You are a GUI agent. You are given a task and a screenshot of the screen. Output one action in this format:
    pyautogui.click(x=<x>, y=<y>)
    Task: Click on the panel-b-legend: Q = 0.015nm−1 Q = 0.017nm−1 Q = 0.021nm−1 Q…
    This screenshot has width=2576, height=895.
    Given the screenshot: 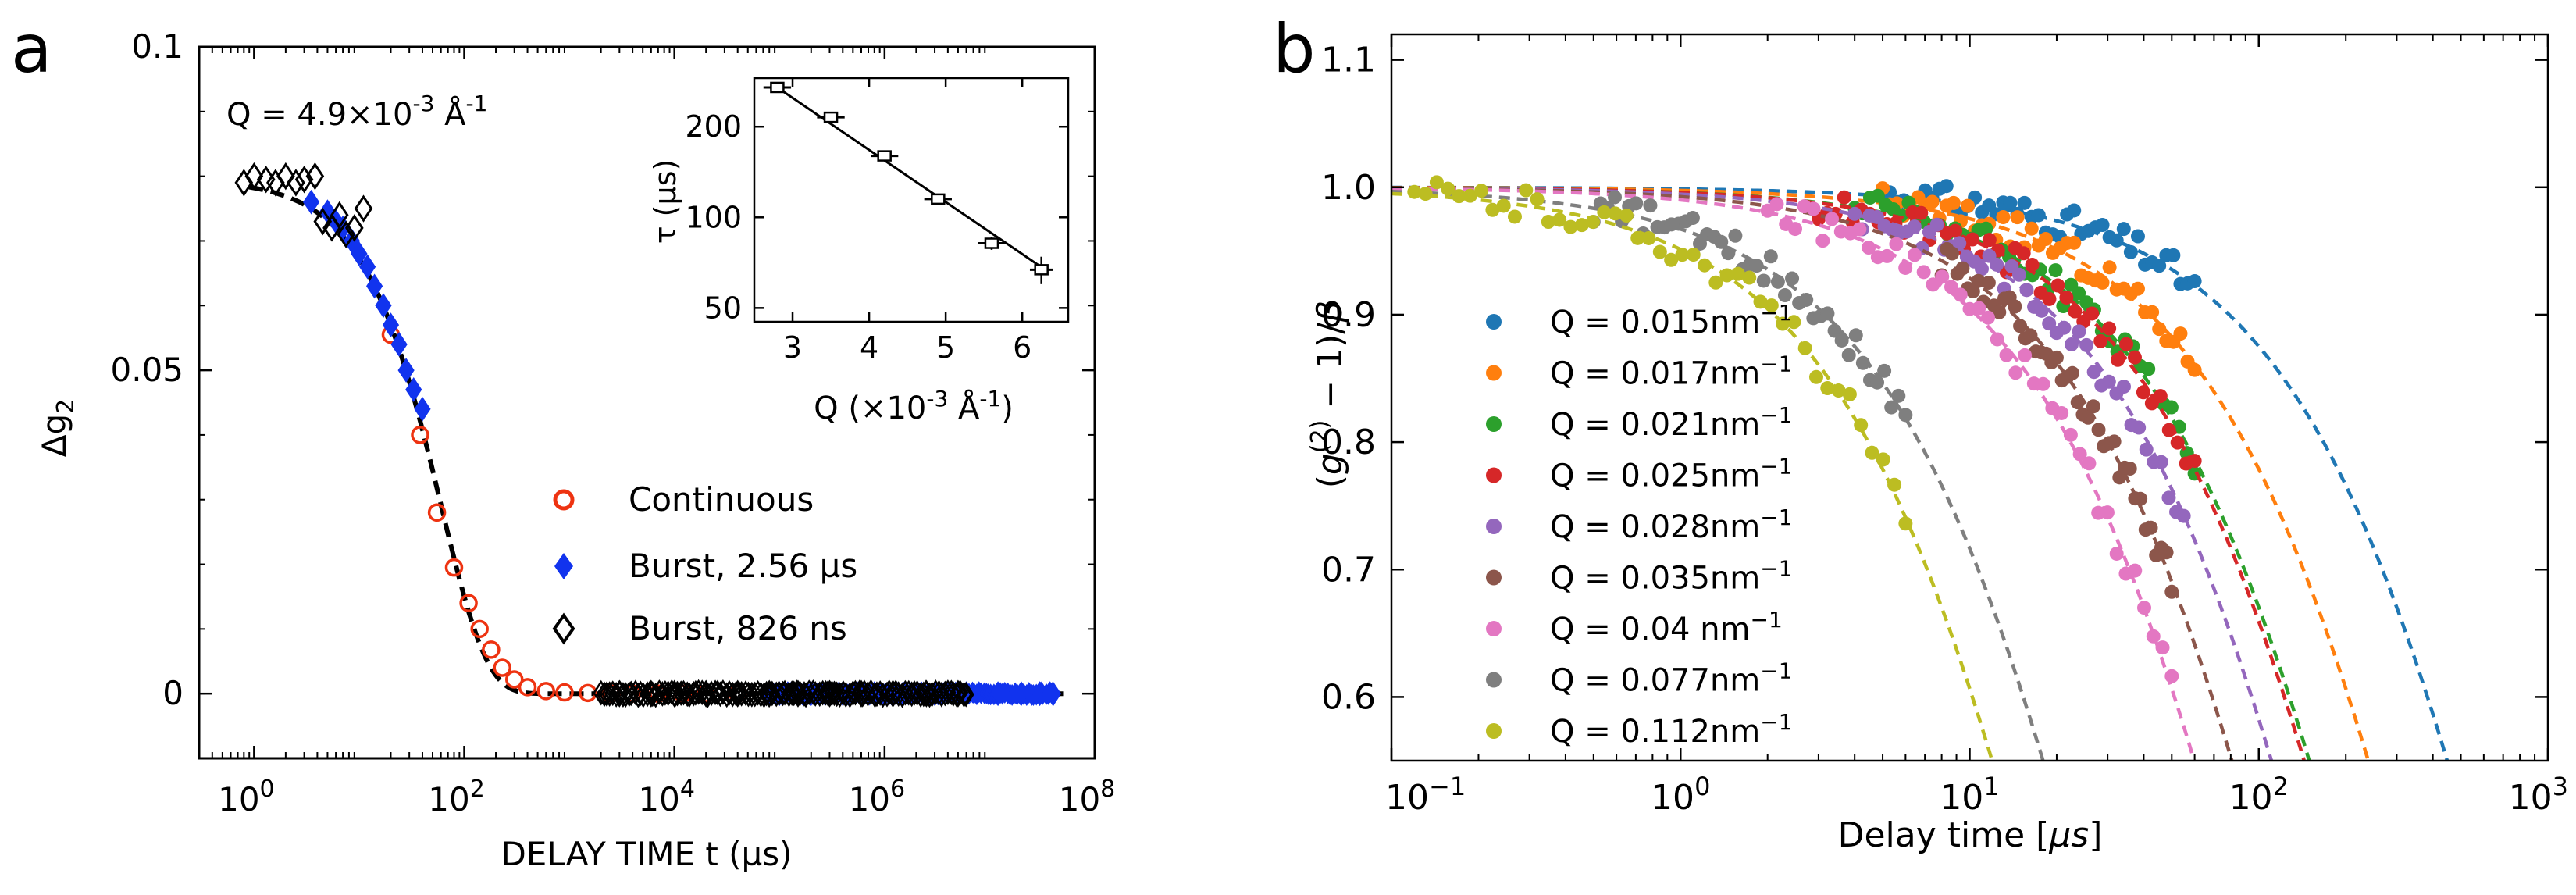 What is the action you would take?
    pyautogui.click(x=1640, y=525)
    